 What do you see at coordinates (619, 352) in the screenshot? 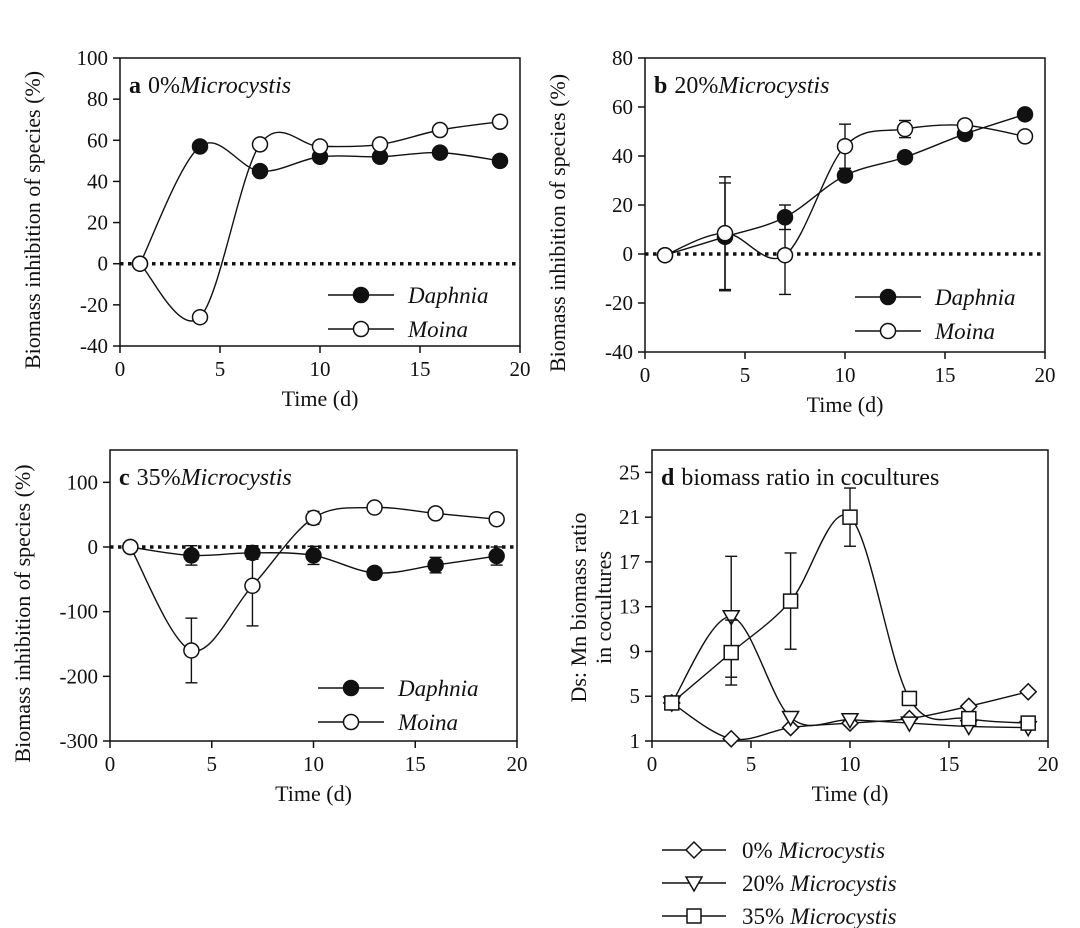
I see `y-tick-label: -40` at bounding box center [619, 352].